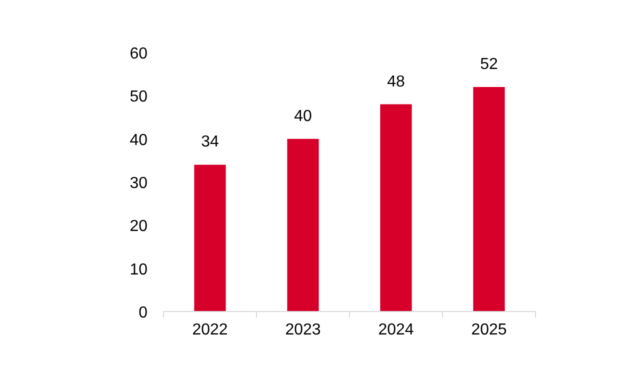 The height and width of the screenshot is (386, 628). What do you see at coordinates (396, 330) in the screenshot?
I see `x-tick-label: 2024` at bounding box center [396, 330].